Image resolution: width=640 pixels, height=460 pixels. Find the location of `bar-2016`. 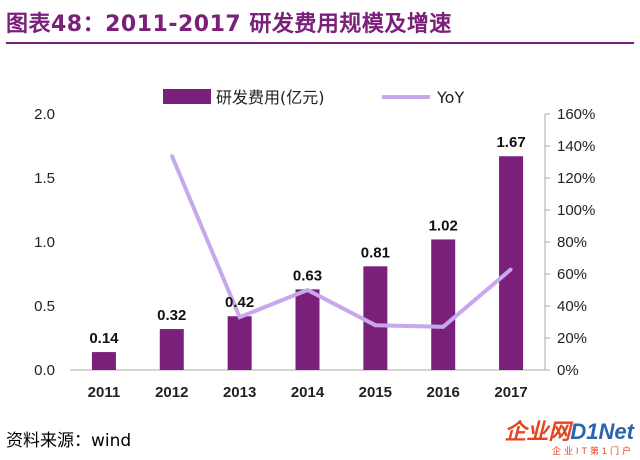

bar-2016 is located at coordinates (443, 304).